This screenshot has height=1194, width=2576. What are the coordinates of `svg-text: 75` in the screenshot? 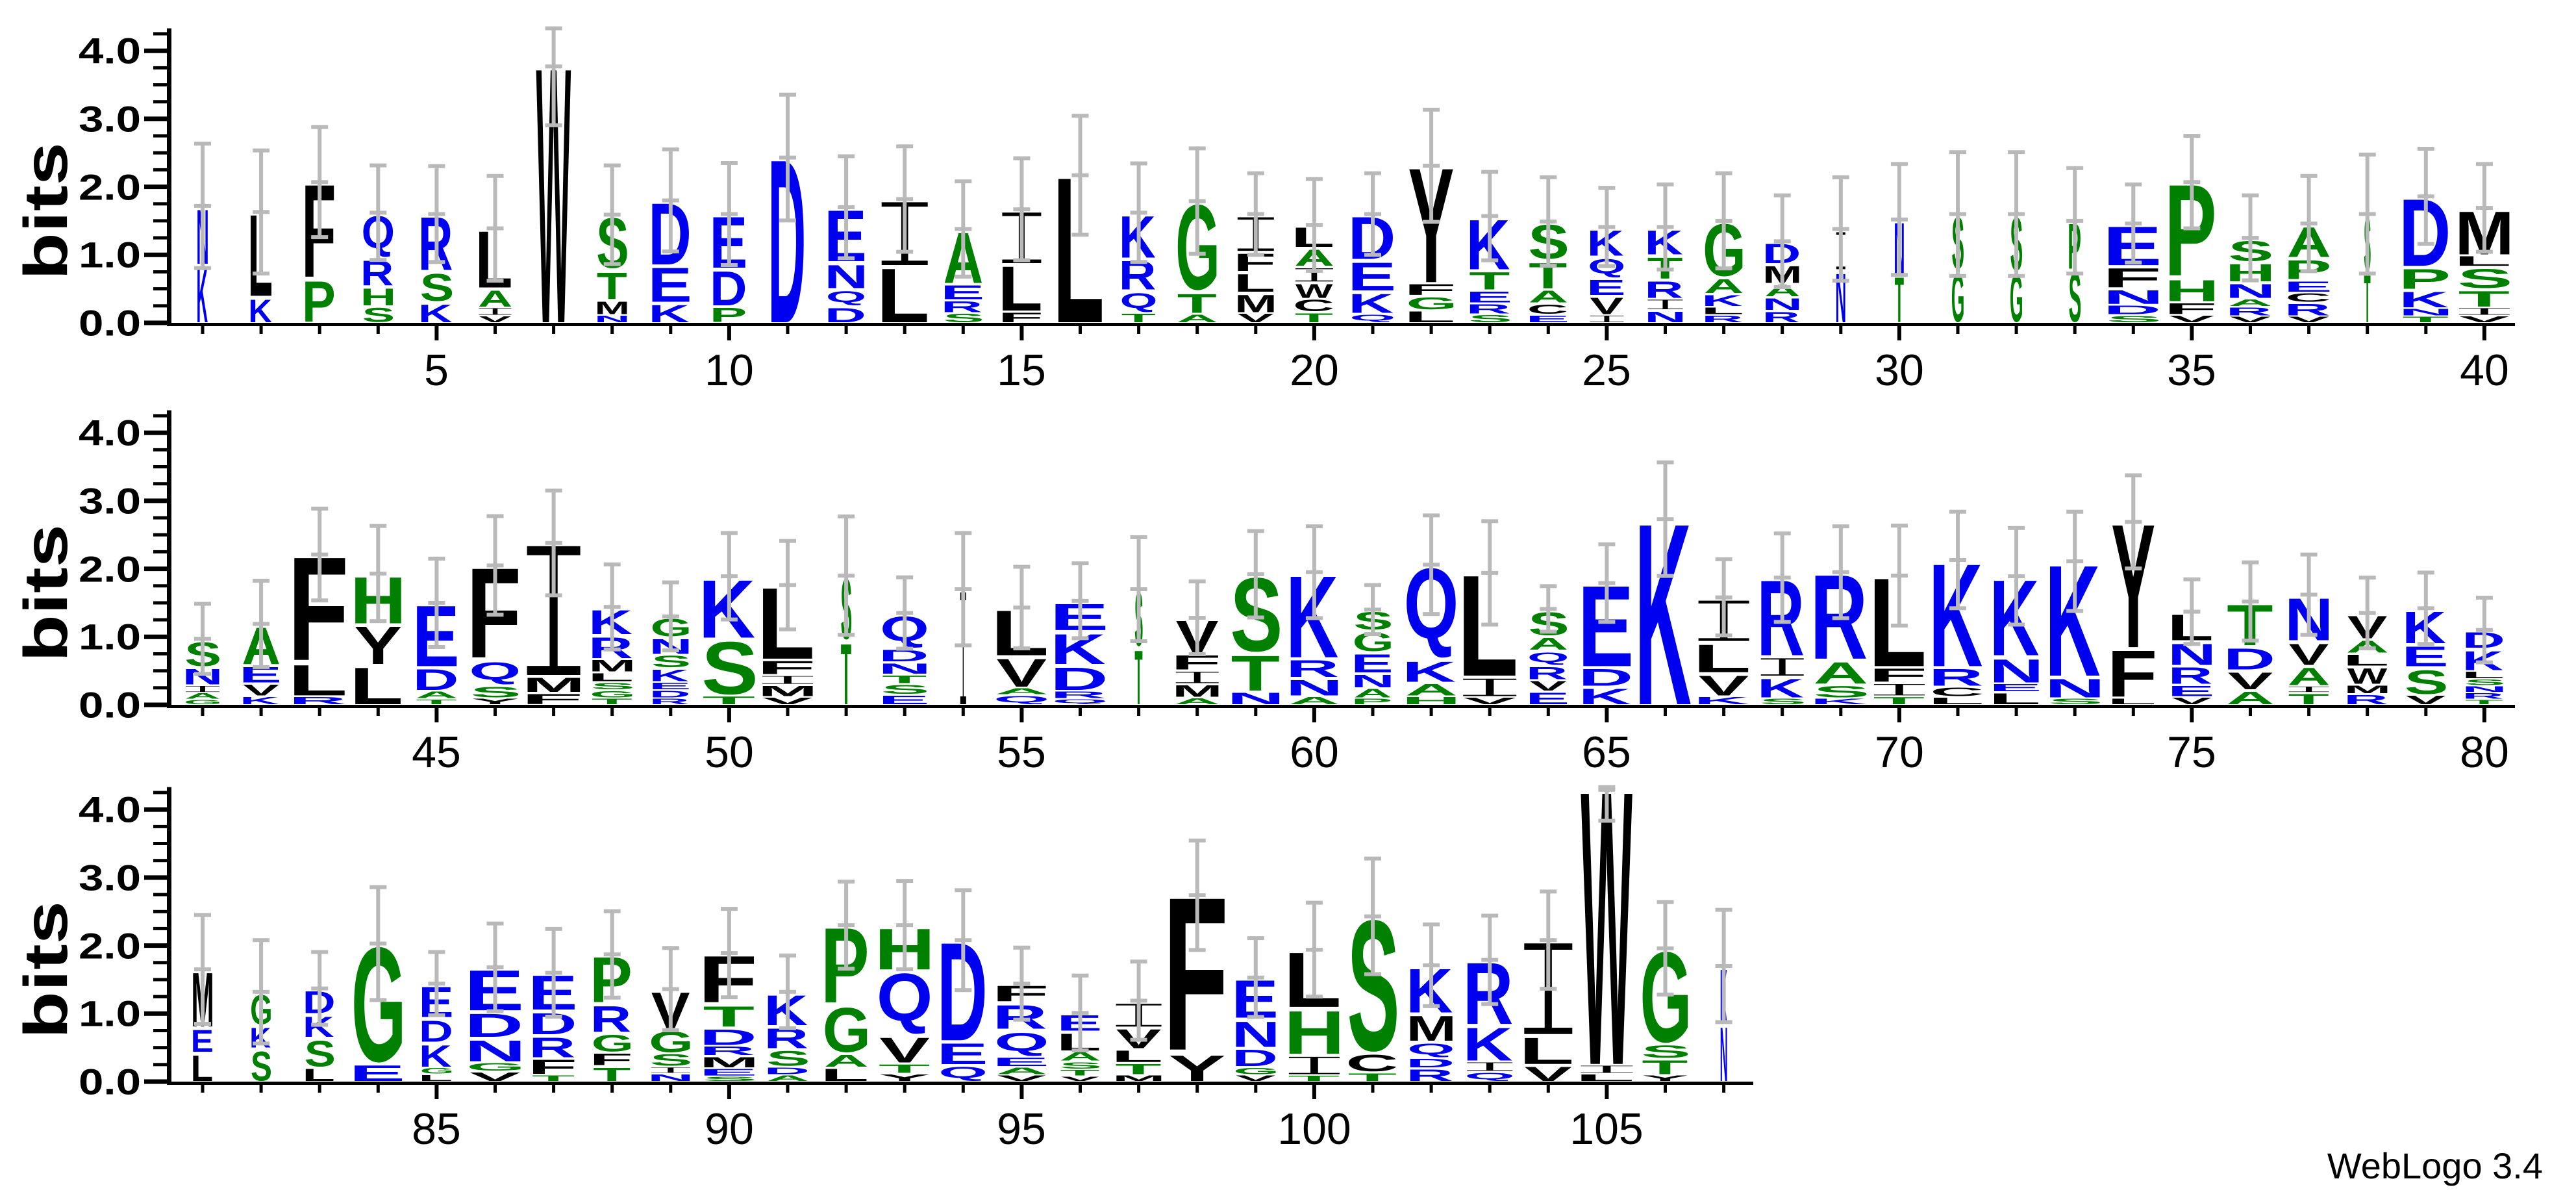 It's located at (2191, 752).